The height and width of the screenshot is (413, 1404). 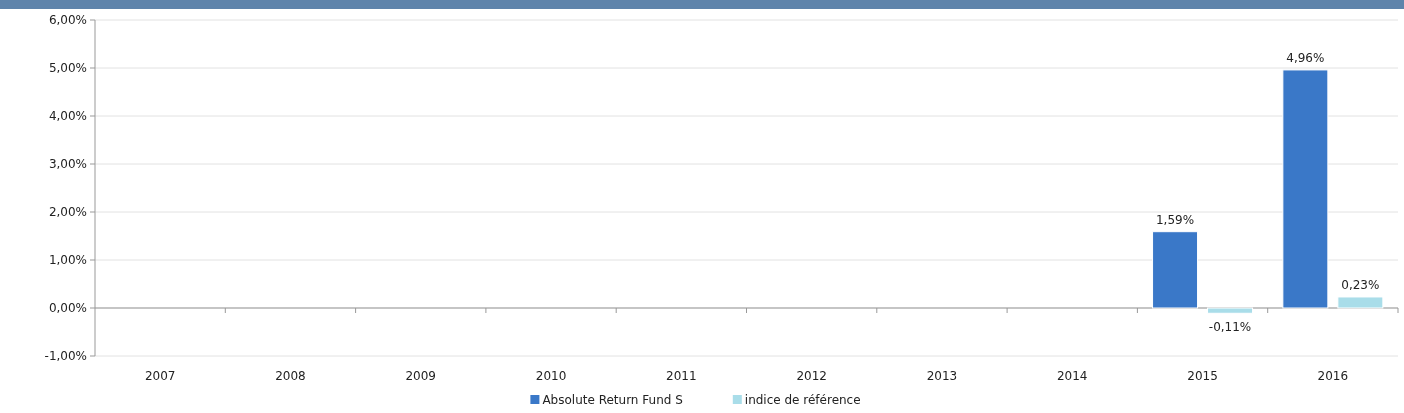 What do you see at coordinates (67, 68) in the screenshot?
I see `y-tick-label: 5,00%` at bounding box center [67, 68].